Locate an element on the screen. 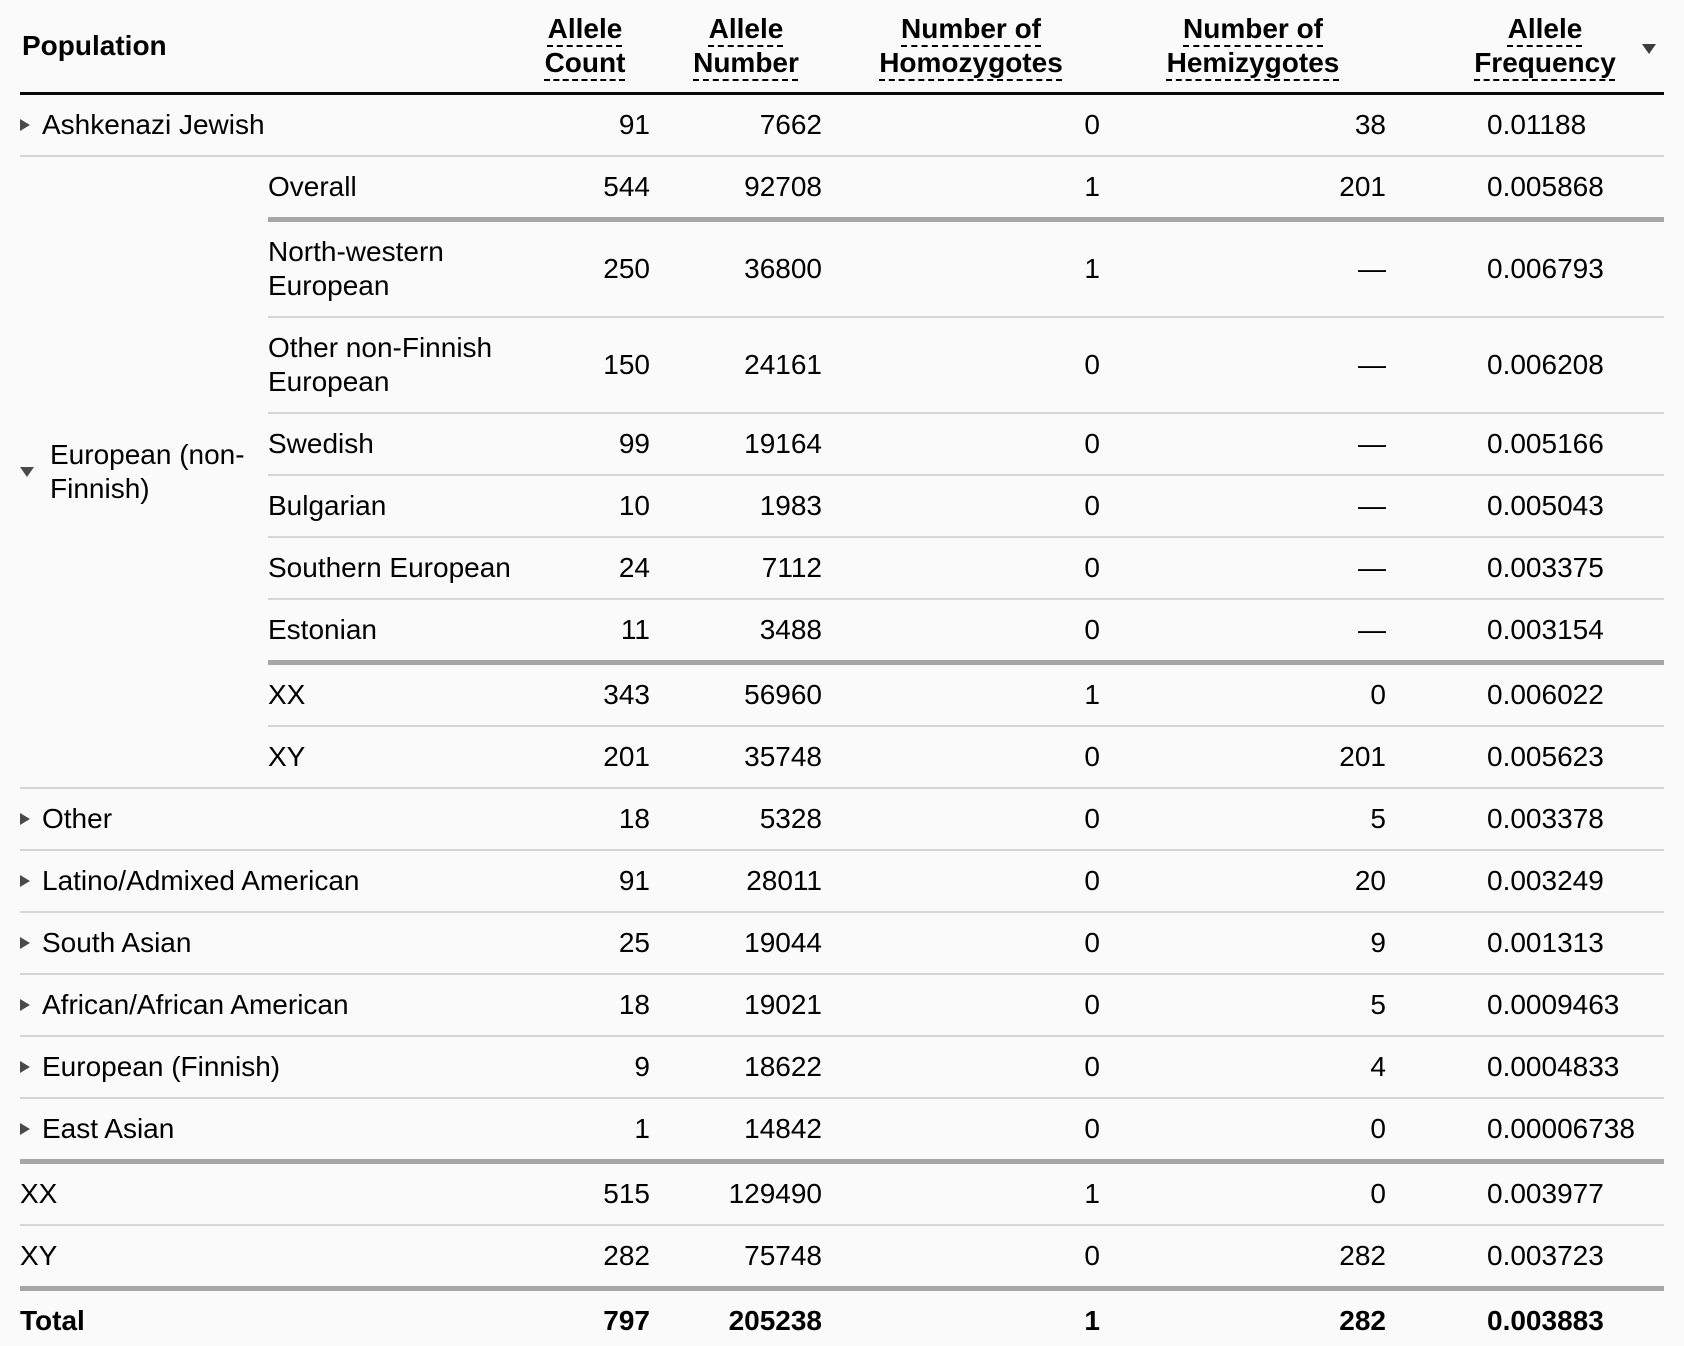 This screenshot has width=1684, height=1346. subpopulation-label: Overall is located at coordinates (394, 187).